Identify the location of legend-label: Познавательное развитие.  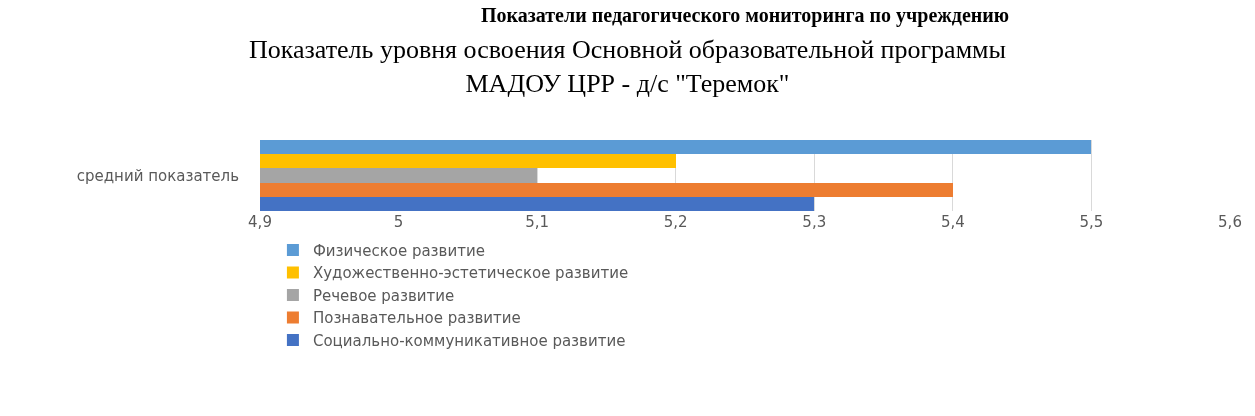
(416, 318).